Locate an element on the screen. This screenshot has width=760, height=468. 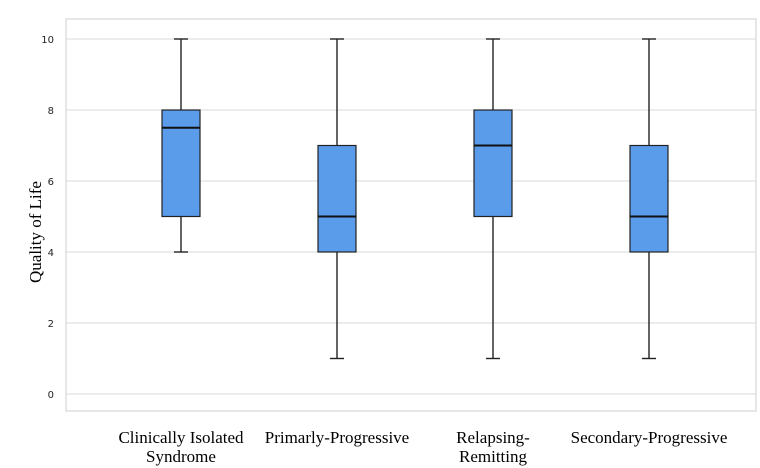
x-category-label: Relapsing-Remitting is located at coordinates (493, 447).